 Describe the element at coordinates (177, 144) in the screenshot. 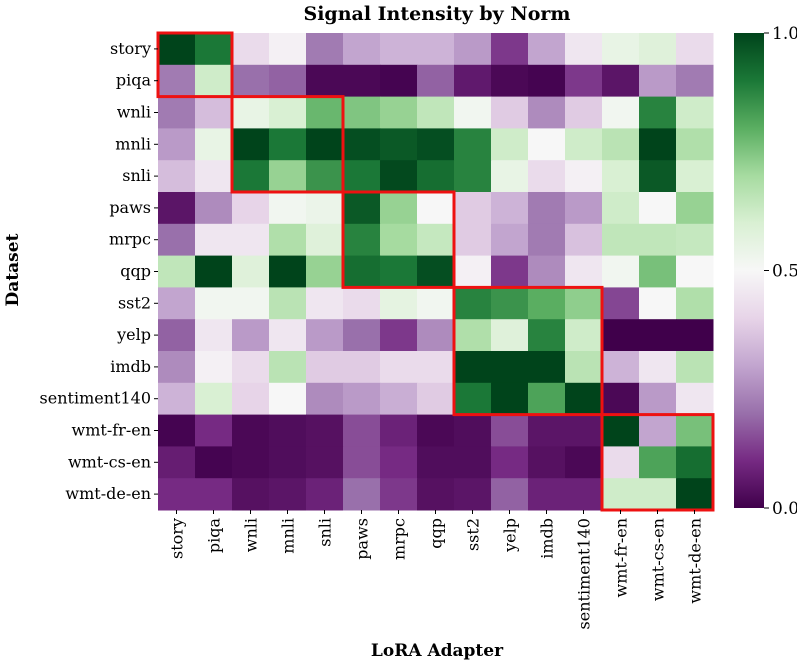

I see `heatmap-cell-mnli-story` at that location.